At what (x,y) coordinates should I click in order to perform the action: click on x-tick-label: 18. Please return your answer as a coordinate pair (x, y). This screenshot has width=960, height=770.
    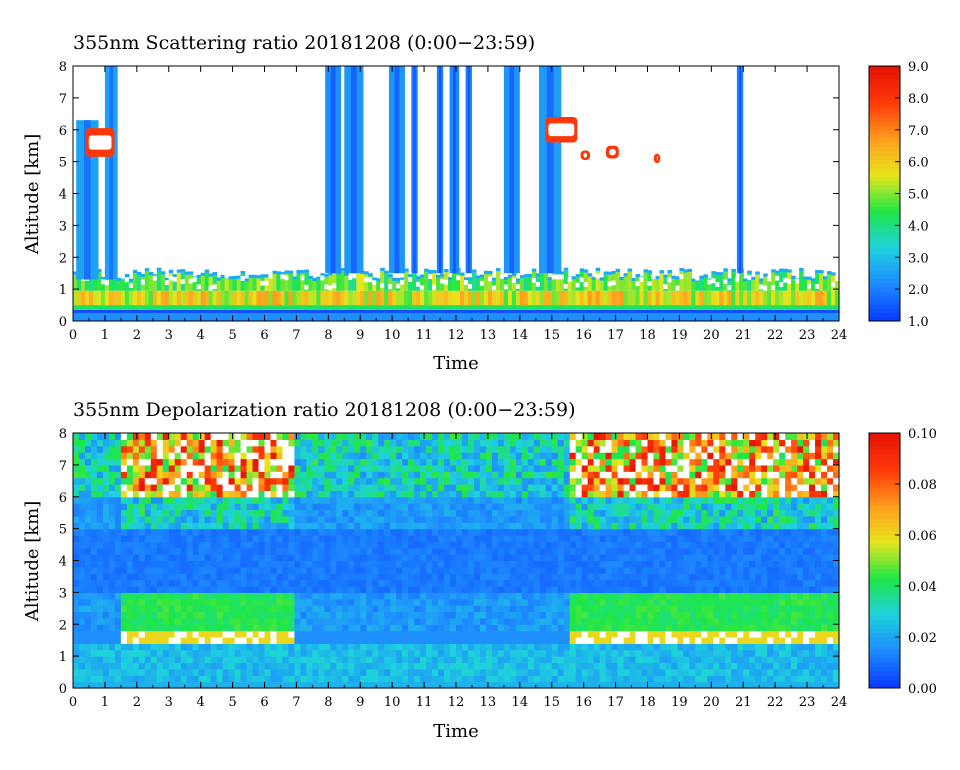
    Looking at the image, I should click on (647, 335).